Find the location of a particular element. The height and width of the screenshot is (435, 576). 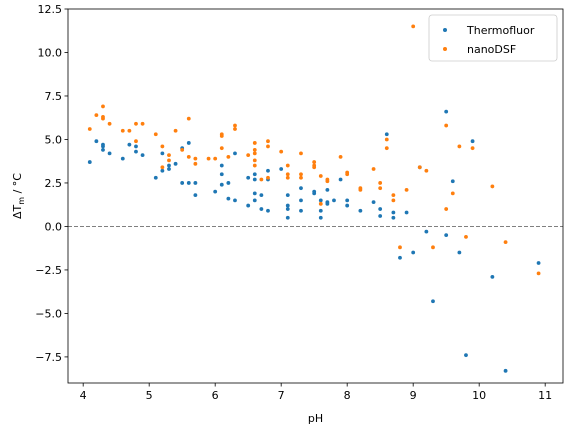

legend-box is located at coordinates (493, 38).